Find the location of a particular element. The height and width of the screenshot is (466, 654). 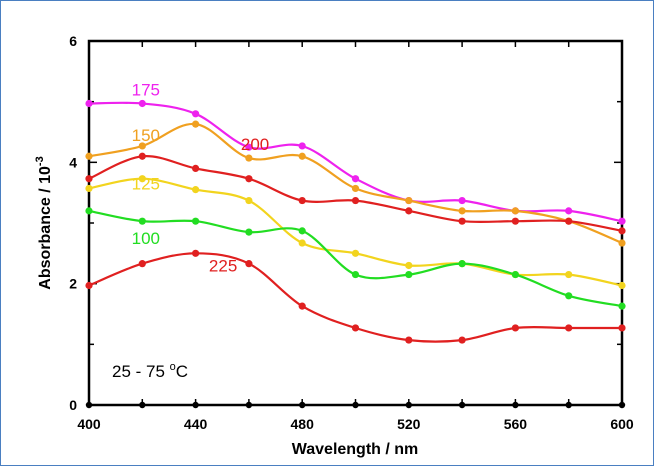

x-tick-label: 480 is located at coordinates (303, 424).